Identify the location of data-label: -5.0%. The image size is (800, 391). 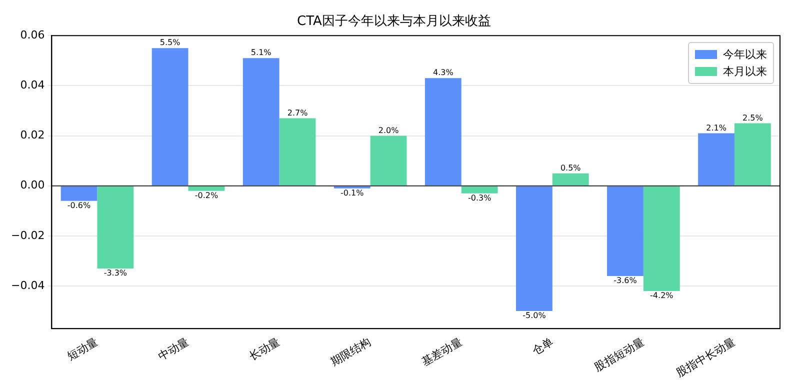
(534, 315).